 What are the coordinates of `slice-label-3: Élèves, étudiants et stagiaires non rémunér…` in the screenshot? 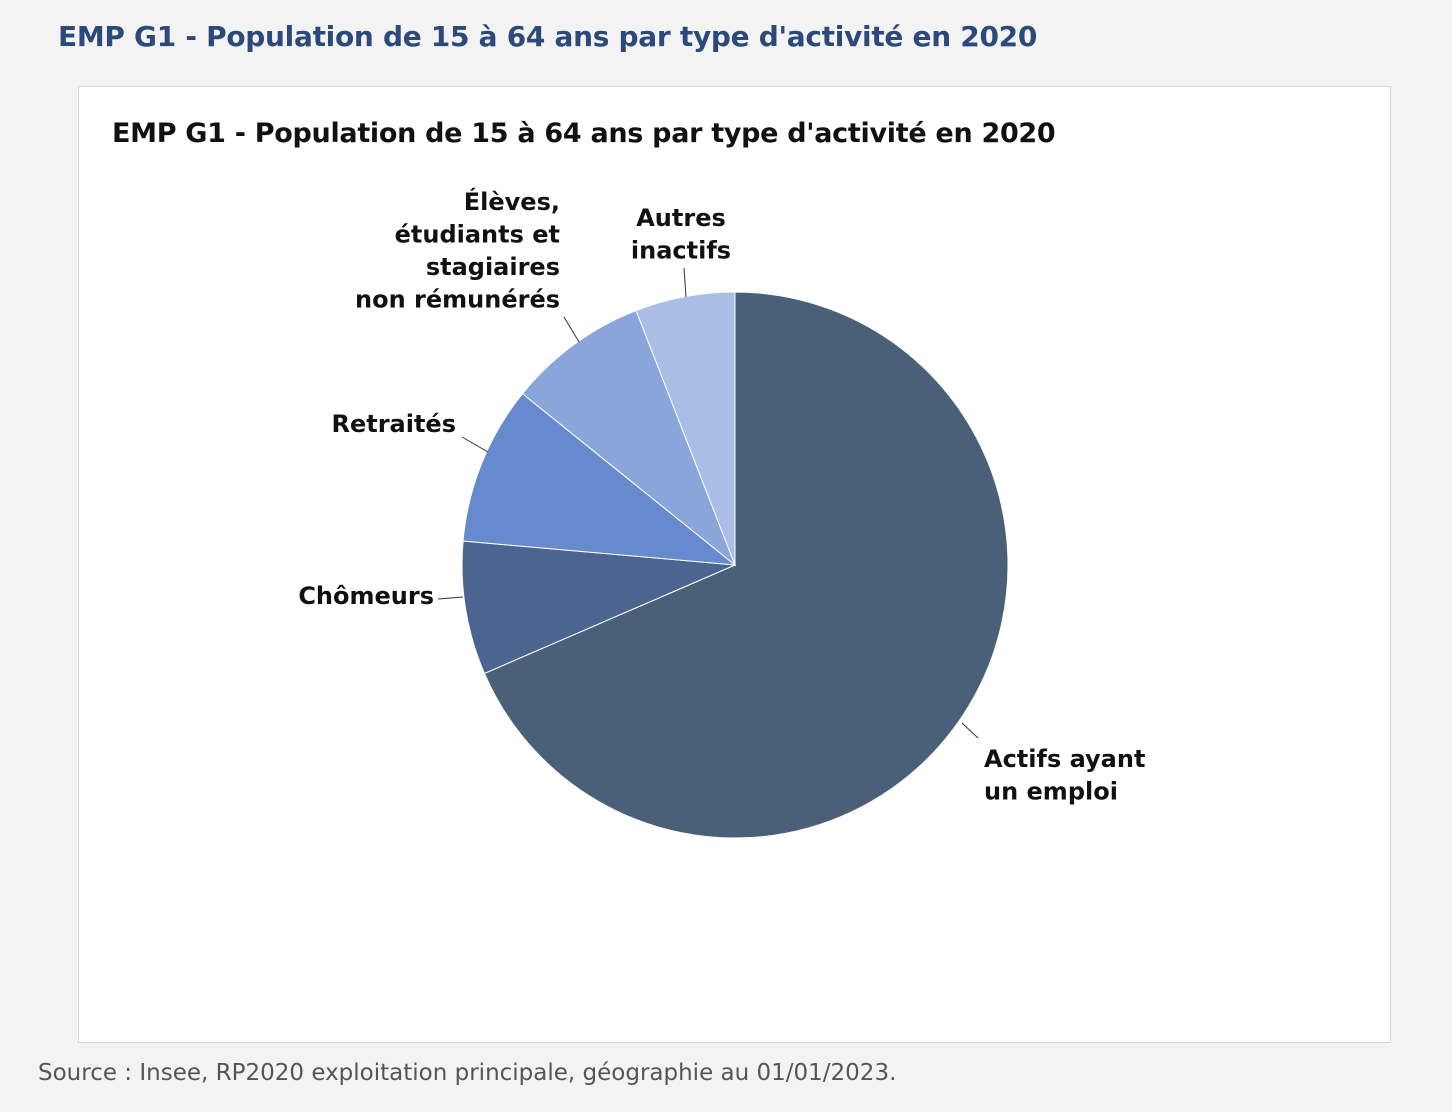 It's located at (457, 250).